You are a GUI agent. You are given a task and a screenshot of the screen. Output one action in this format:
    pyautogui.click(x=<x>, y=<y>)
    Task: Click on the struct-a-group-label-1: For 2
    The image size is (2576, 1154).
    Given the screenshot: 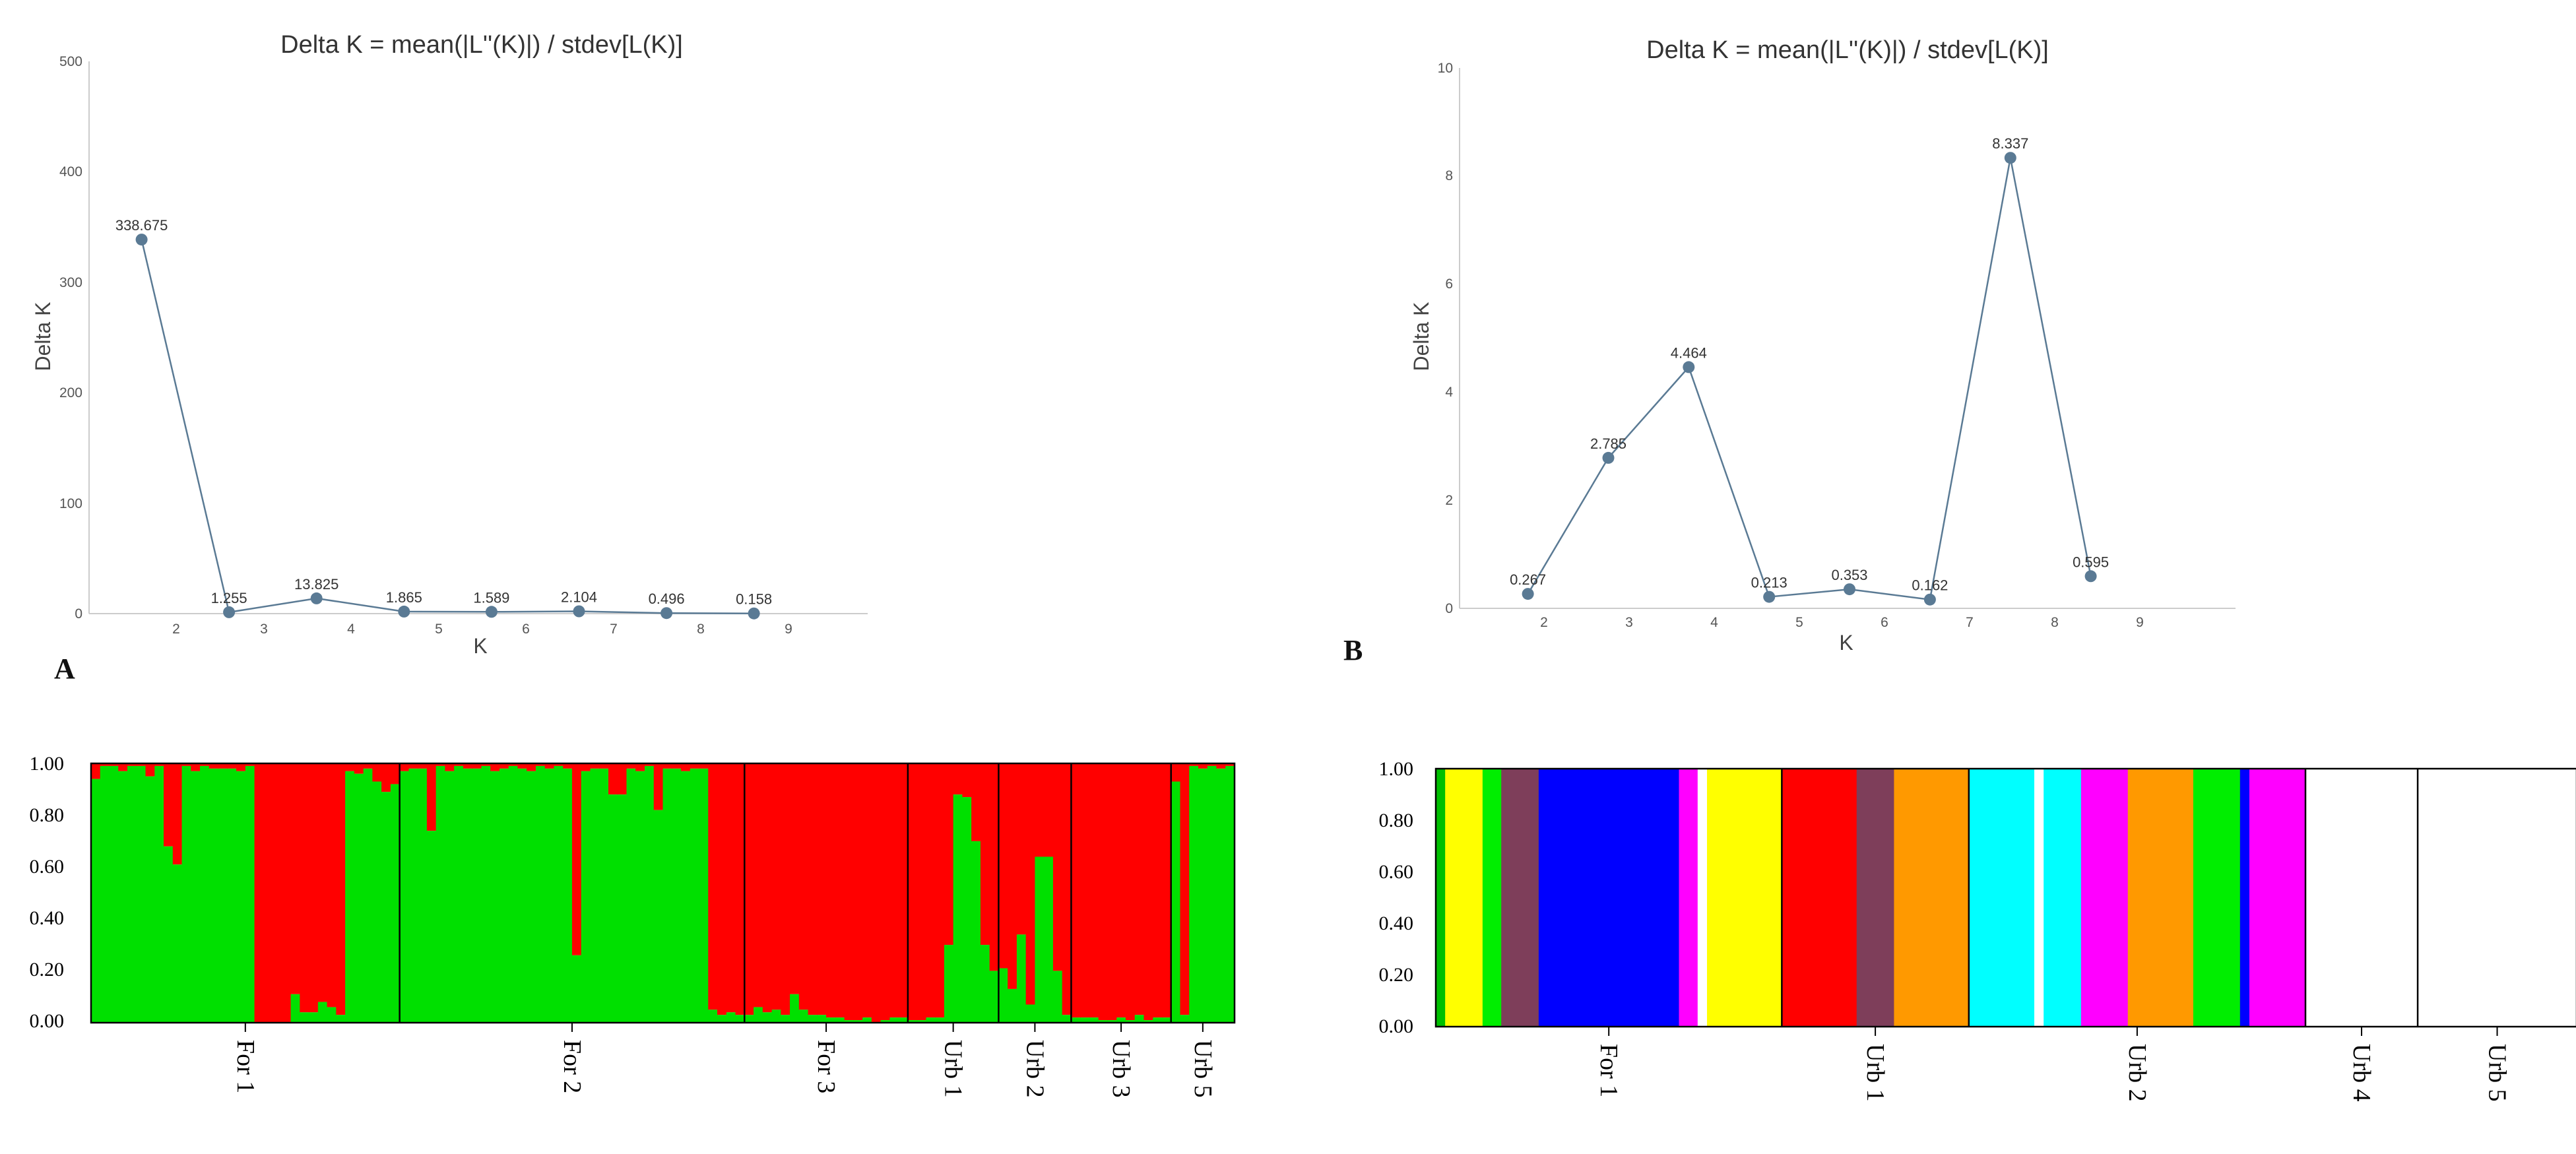 What is the action you would take?
    pyautogui.click(x=572, y=1066)
    